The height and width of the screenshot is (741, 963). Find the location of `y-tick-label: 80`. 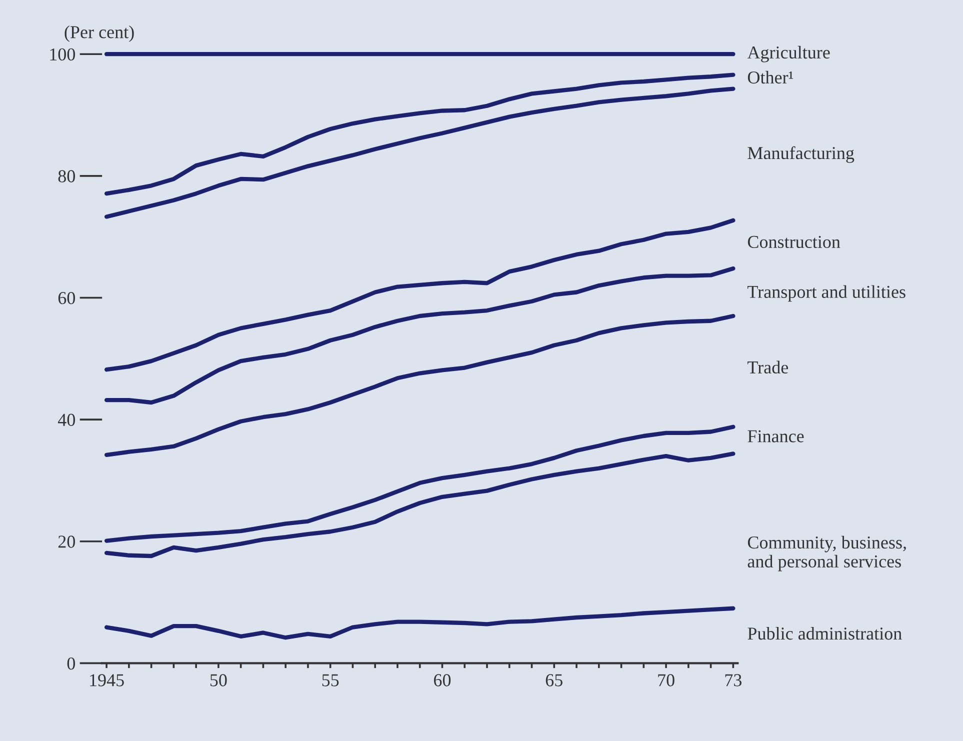

y-tick-label: 80 is located at coordinates (66, 176).